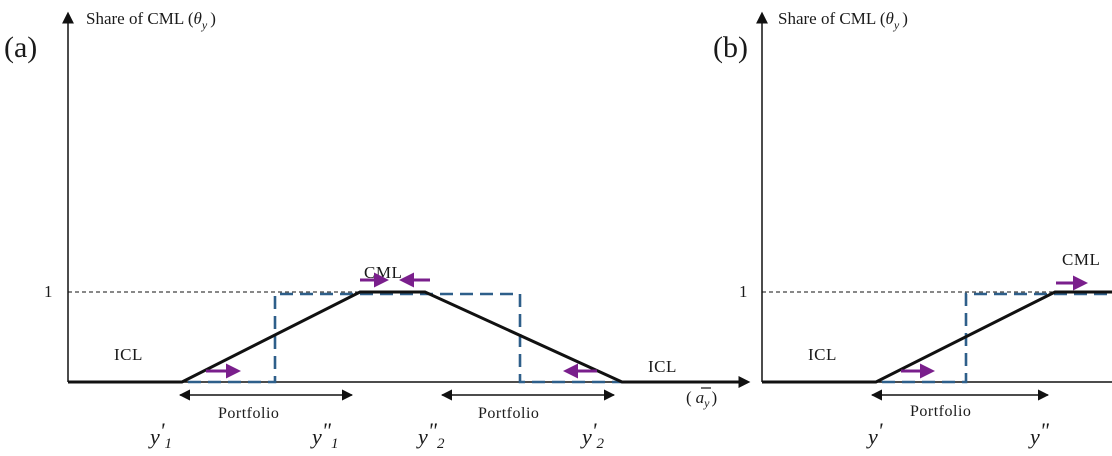  I want to click on panel-b-x-label-1: y', so click(874, 433).